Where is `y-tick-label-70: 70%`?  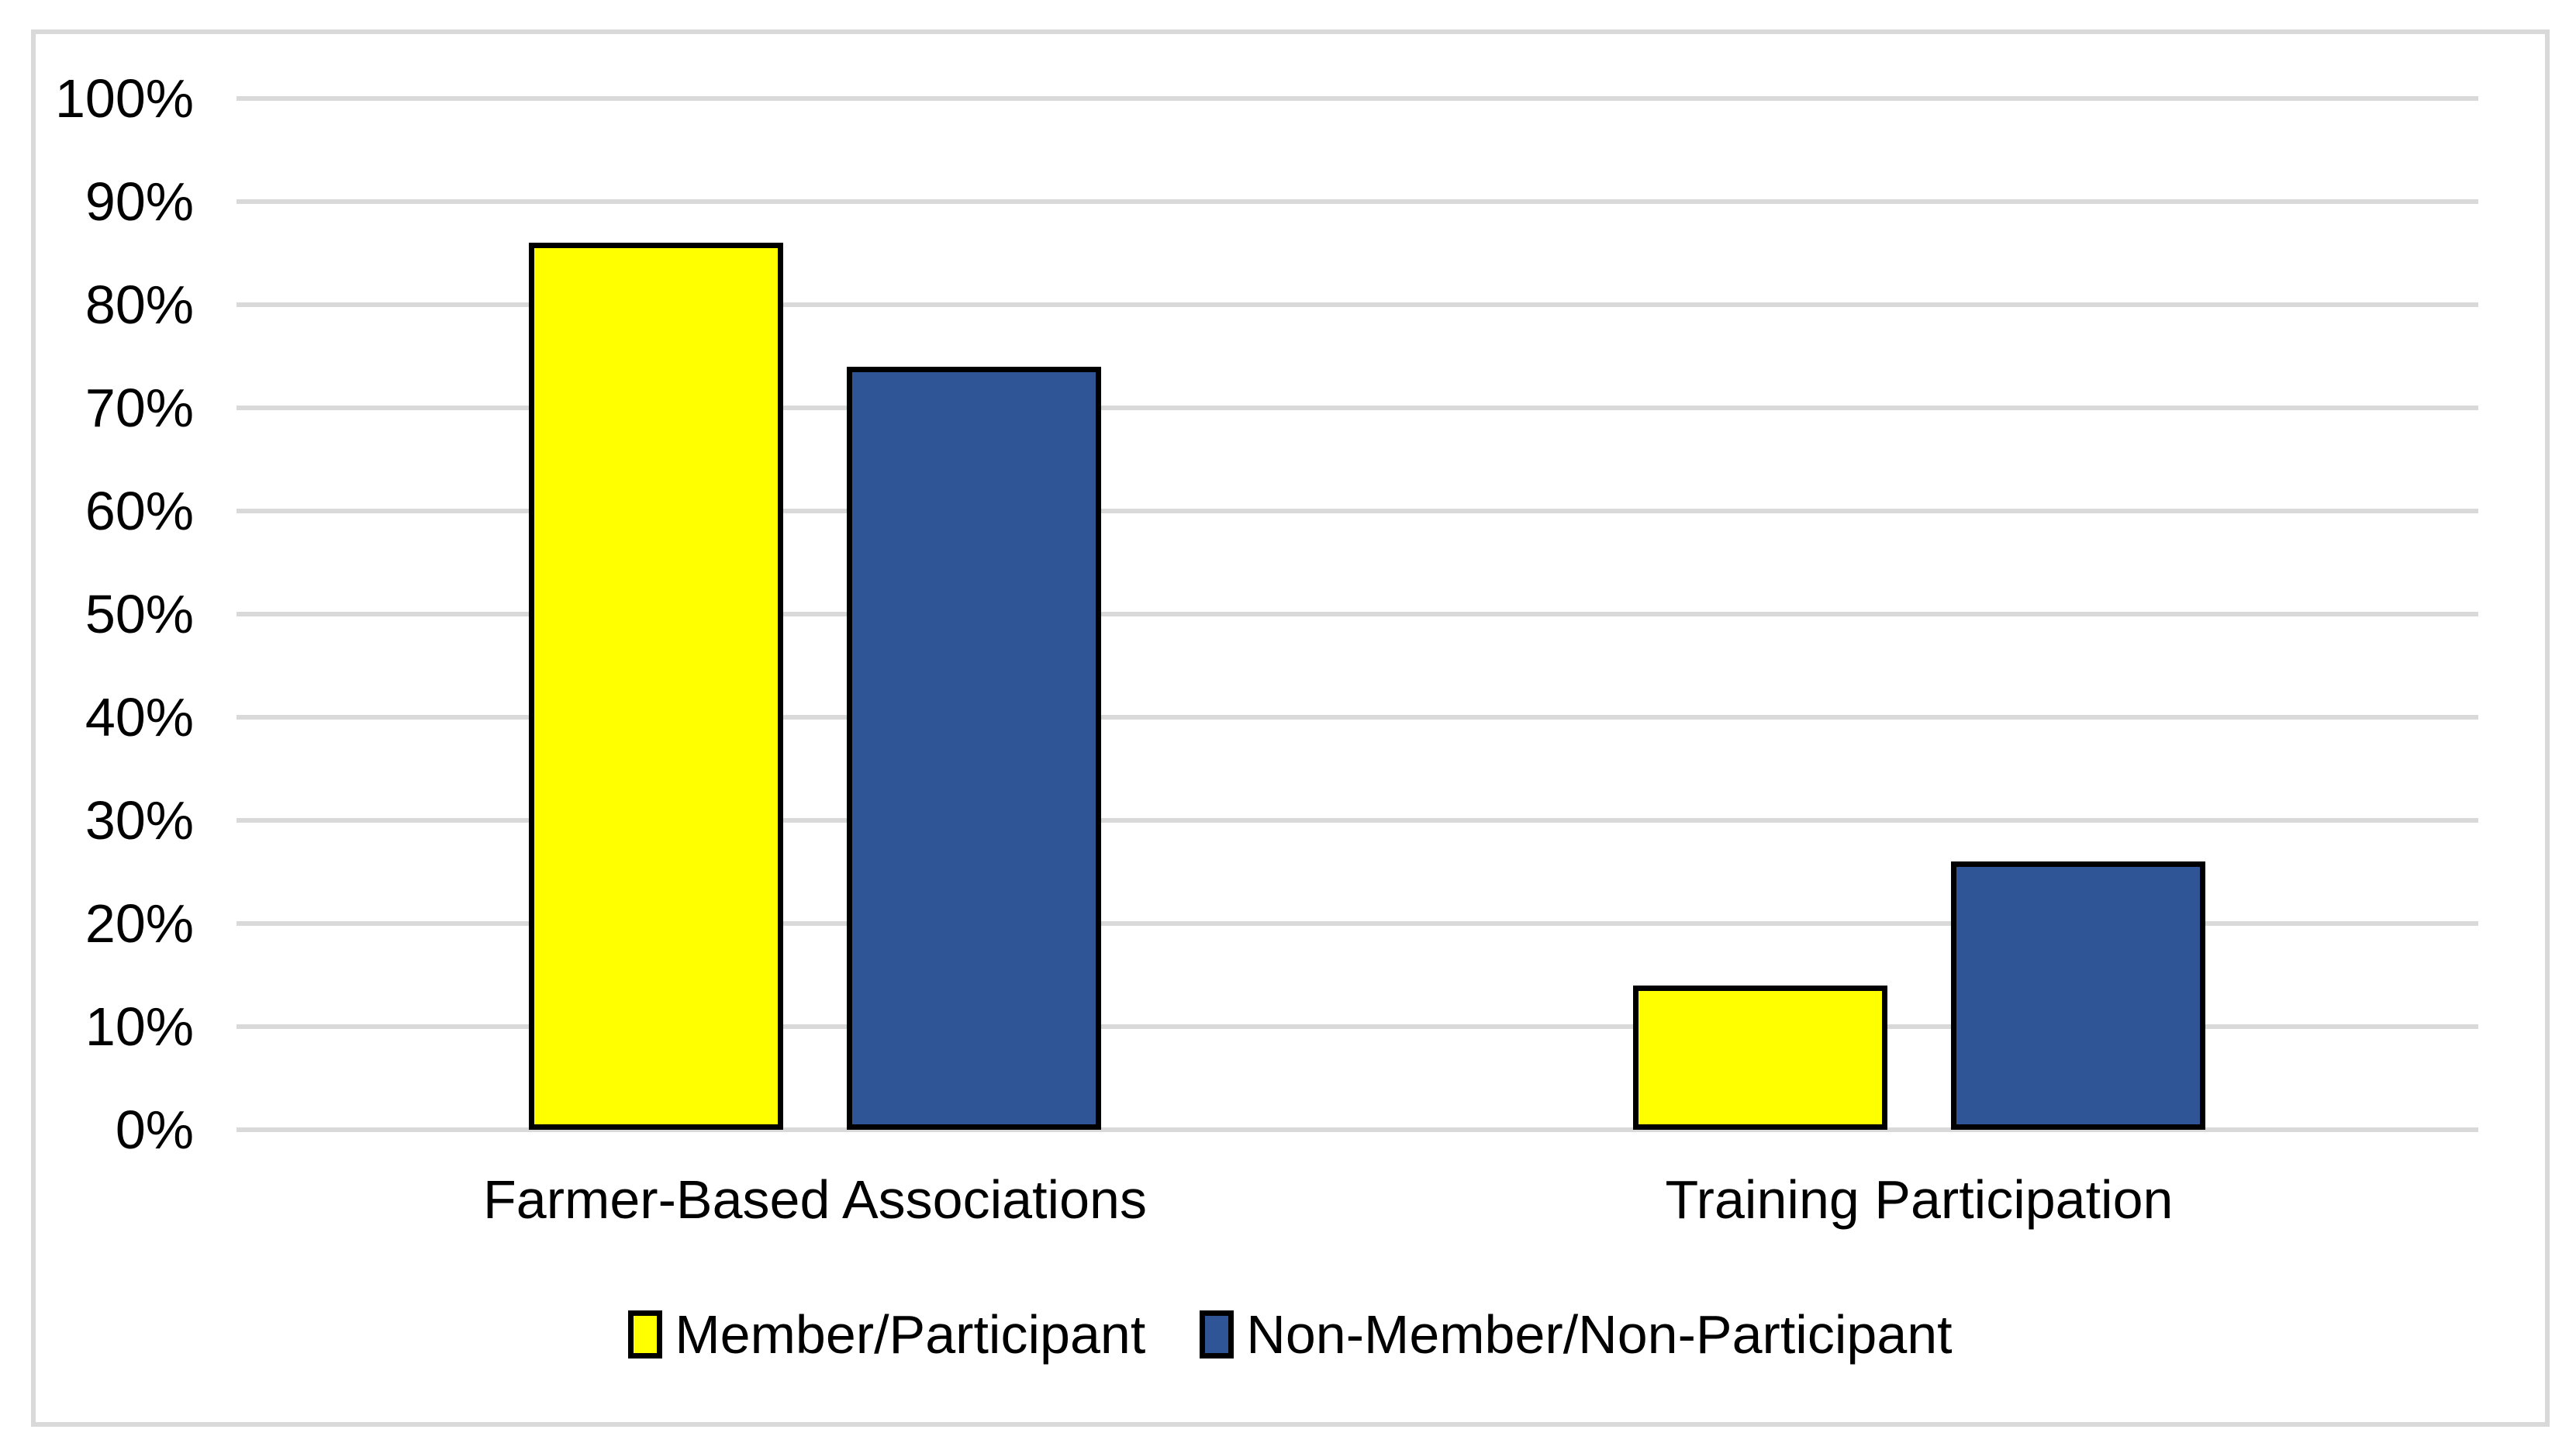 y-tick-label-70: 70% is located at coordinates (139, 408).